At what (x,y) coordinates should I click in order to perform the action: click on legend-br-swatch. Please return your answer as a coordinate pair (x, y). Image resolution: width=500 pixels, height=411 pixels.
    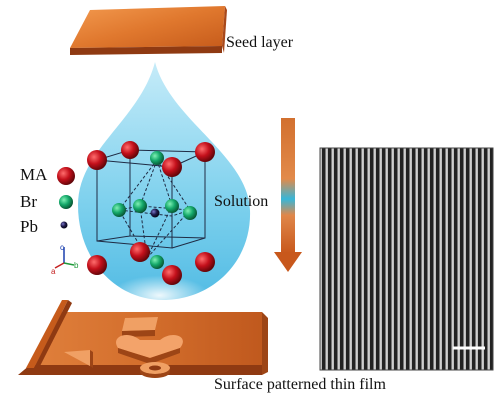
    Looking at the image, I should click on (66, 202).